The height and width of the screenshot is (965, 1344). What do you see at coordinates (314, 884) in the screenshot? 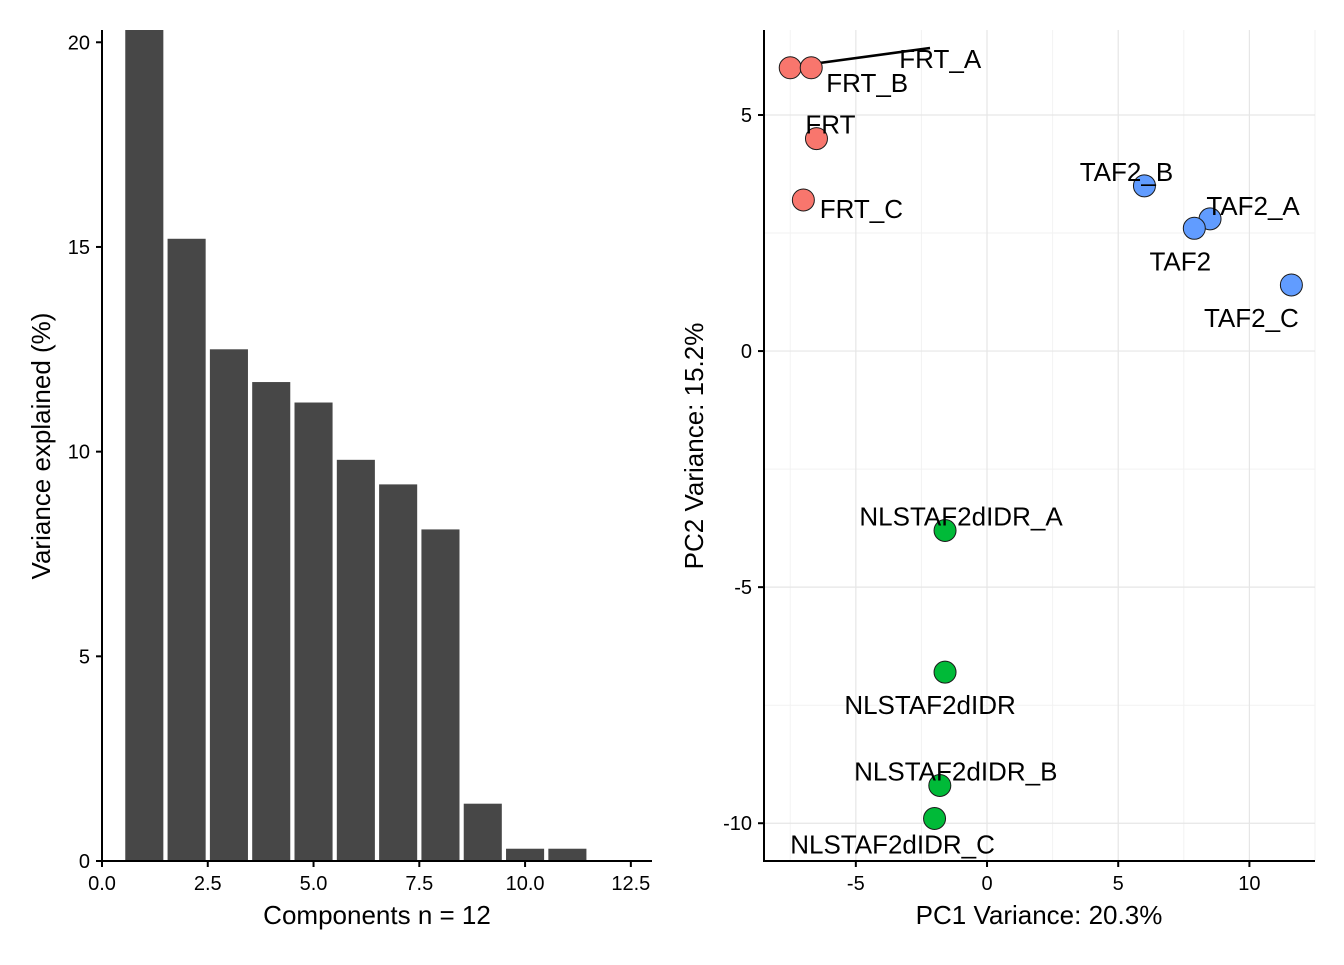
I see `scree-x-tick-label: 5.0` at bounding box center [314, 884].